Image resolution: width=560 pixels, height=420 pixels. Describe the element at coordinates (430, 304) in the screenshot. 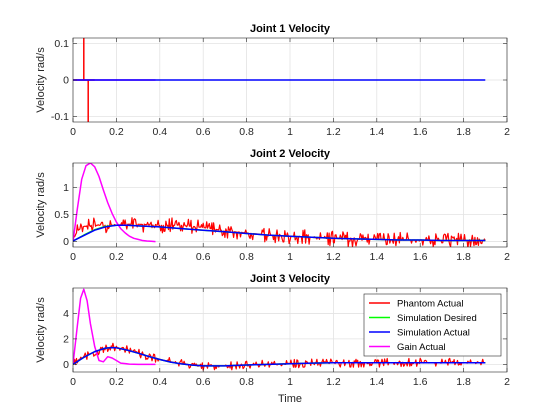

I see `legend-label: Phantom Actual` at that location.